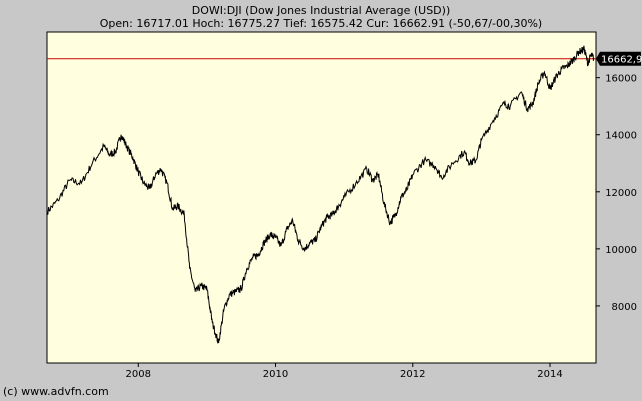  I want to click on y-tick-label: 10000, so click(621, 250).